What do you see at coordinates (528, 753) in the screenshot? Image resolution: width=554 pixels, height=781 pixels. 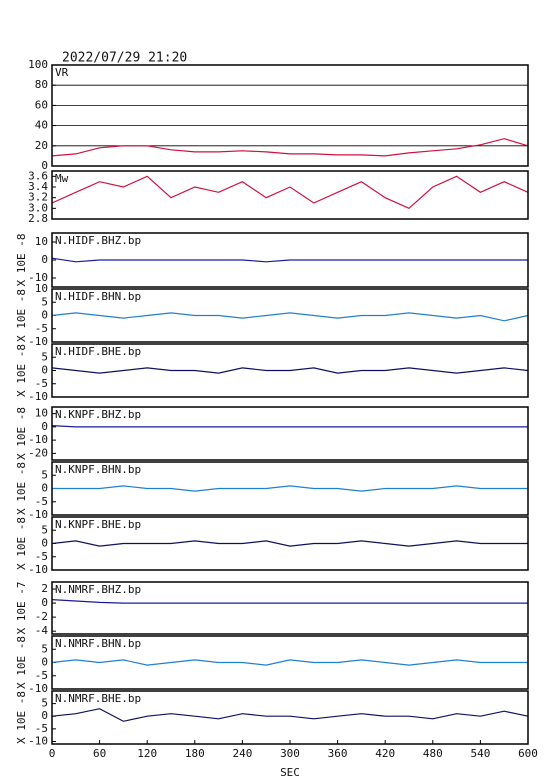 I see `x-tick-label: 600` at bounding box center [528, 753].